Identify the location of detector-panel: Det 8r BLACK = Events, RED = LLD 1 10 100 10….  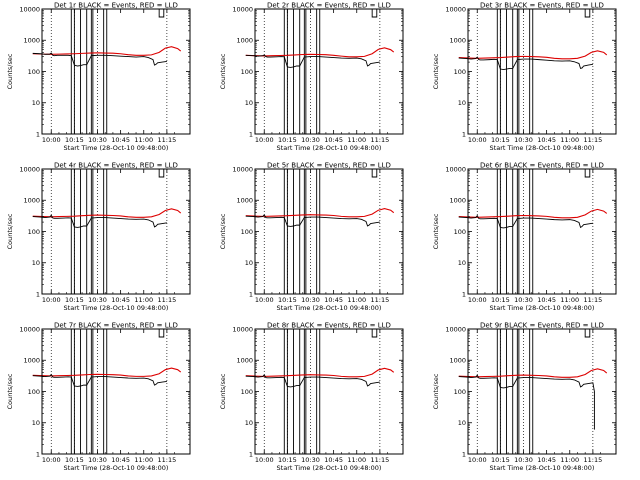
(319, 400).